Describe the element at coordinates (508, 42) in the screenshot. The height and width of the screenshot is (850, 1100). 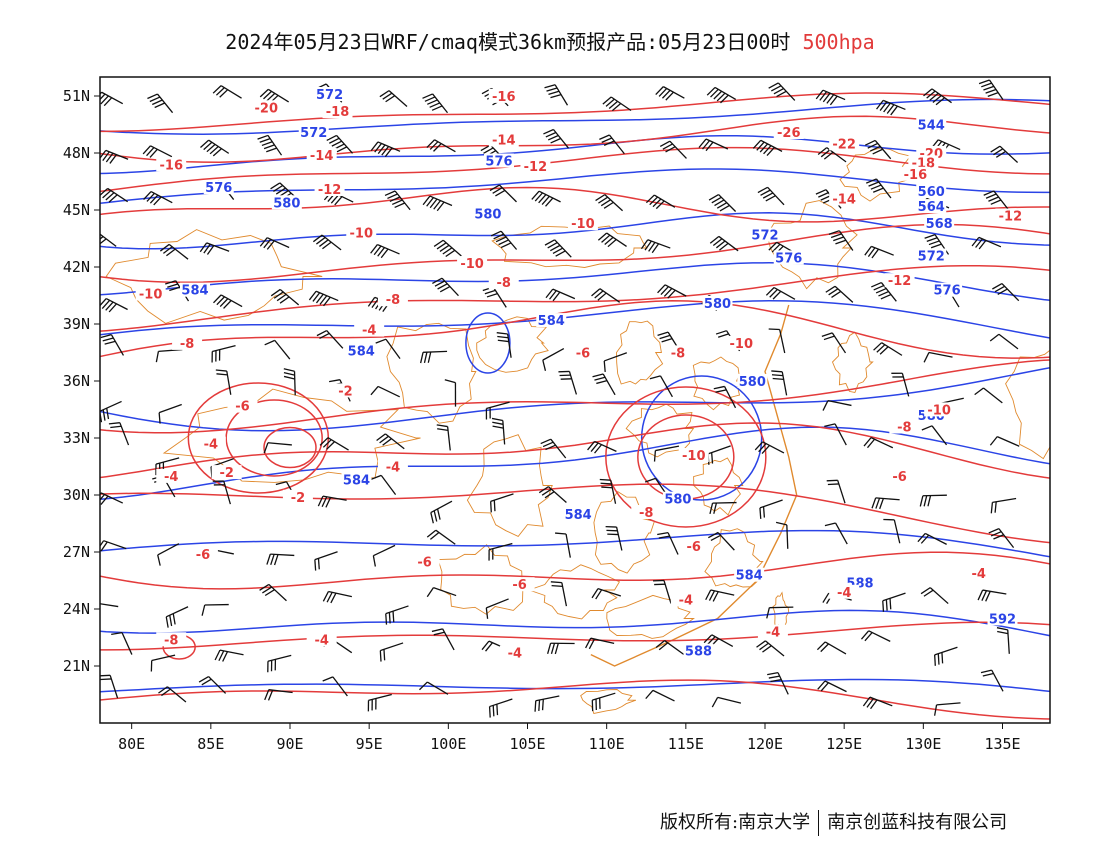
I see `title-main: 2024年05月23日WRF/cmaq模式36km预报产品:05月23日00时` at that location.